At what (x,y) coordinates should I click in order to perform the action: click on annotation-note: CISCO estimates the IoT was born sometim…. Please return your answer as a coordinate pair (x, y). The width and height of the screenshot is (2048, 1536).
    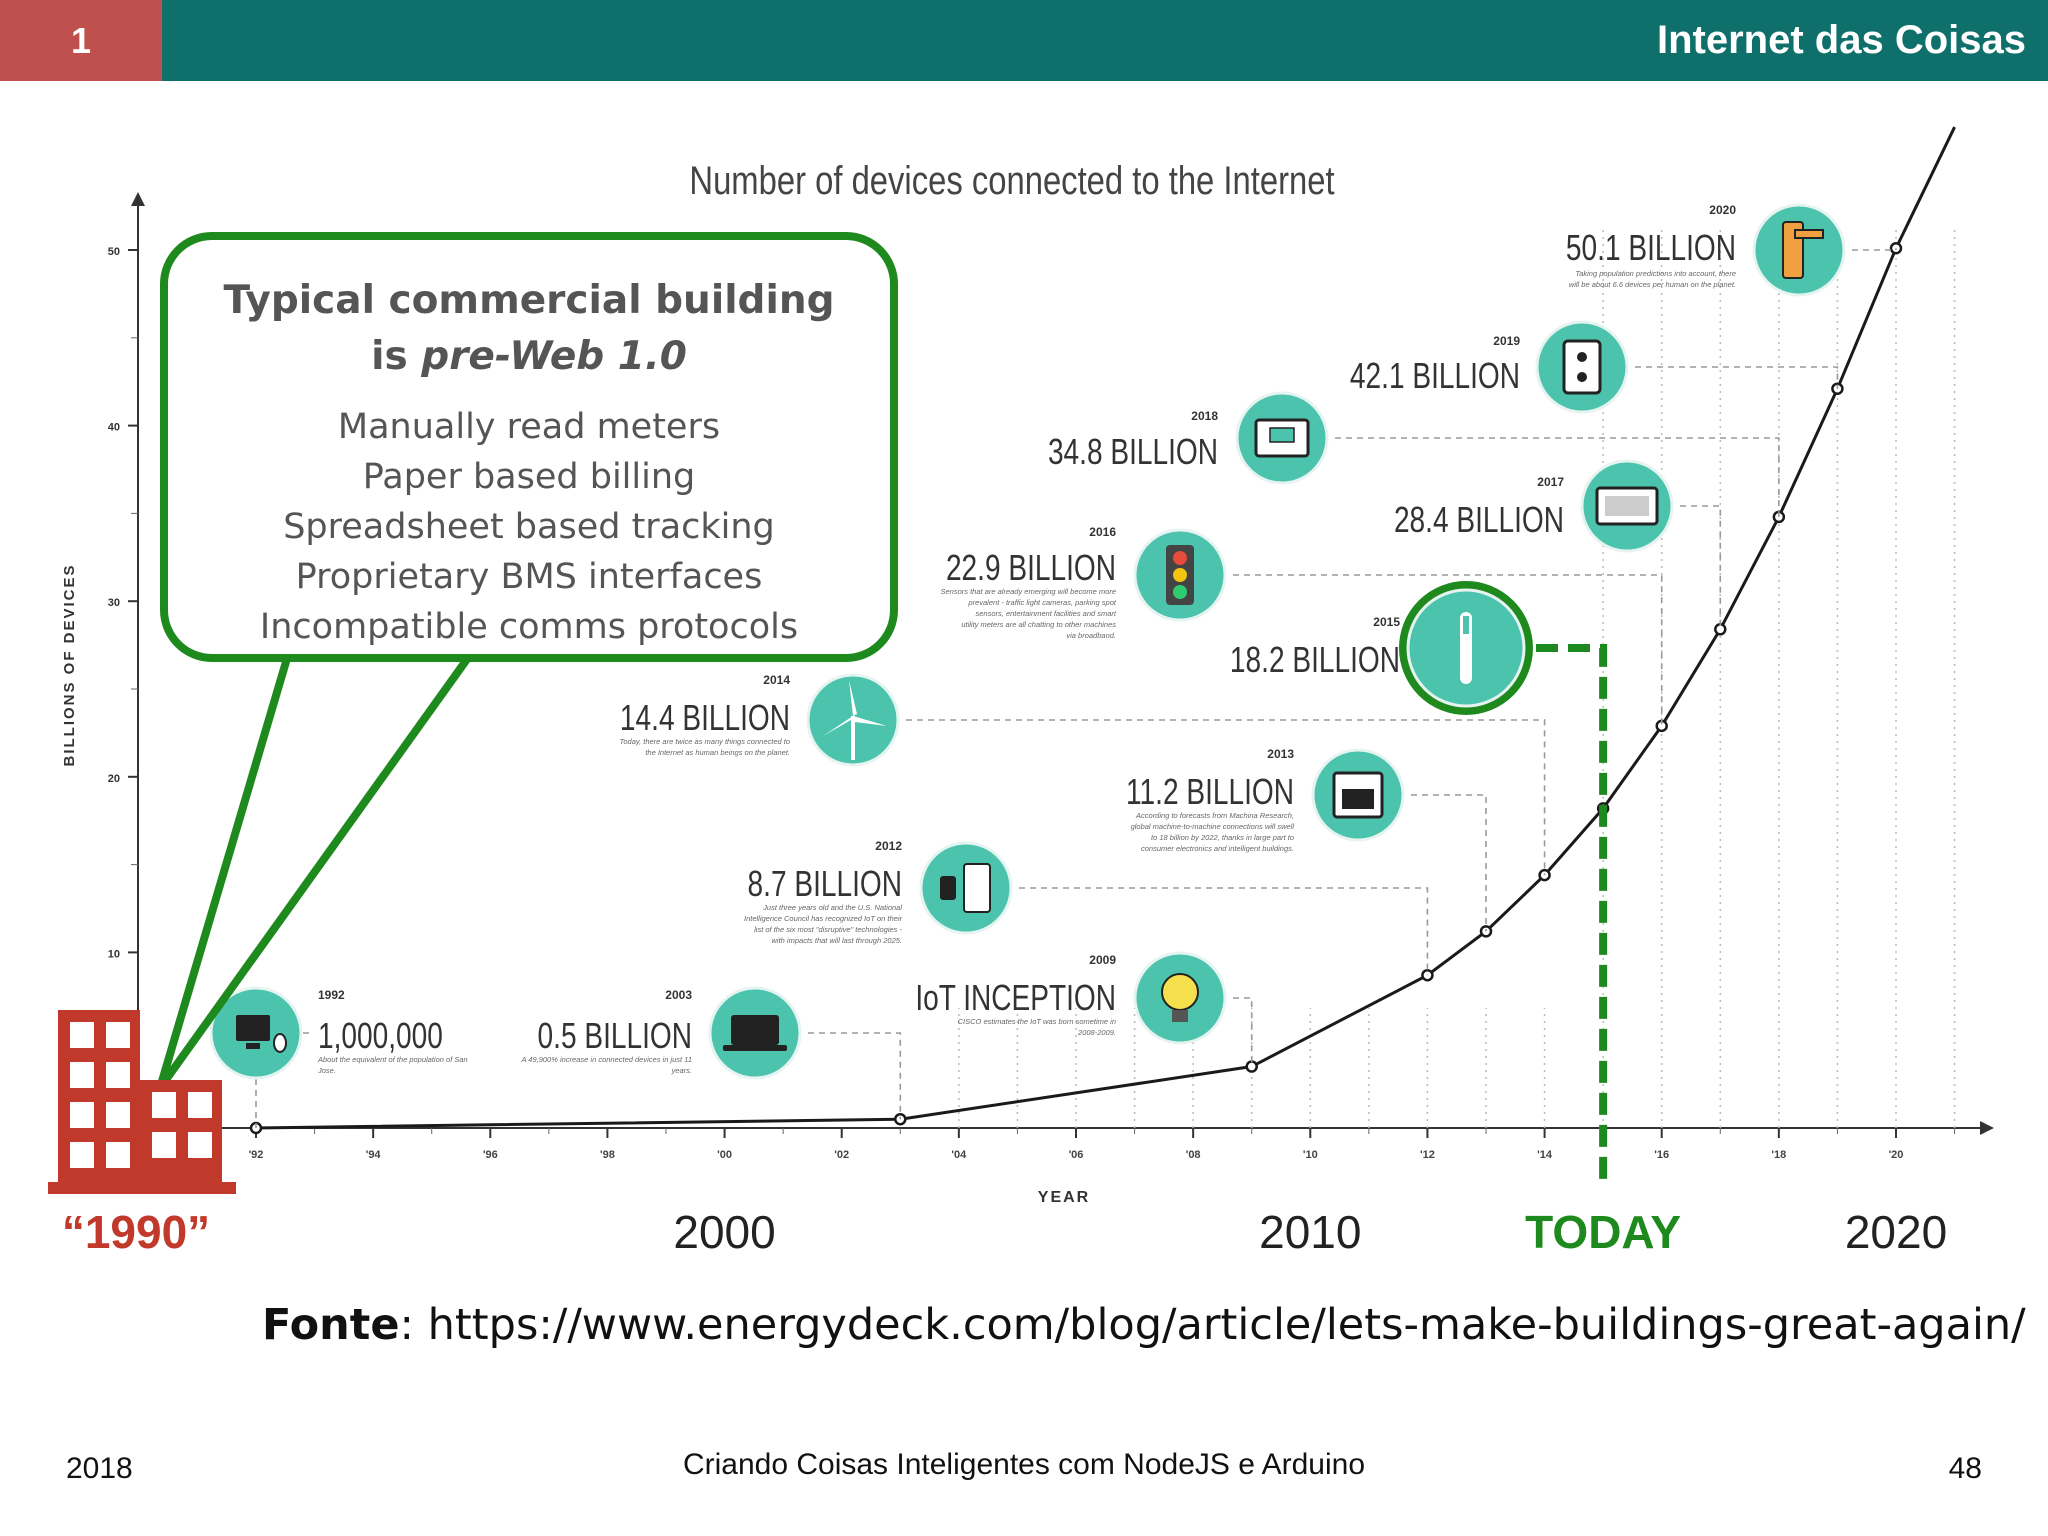
    Looking at the image, I should click on (1037, 1021).